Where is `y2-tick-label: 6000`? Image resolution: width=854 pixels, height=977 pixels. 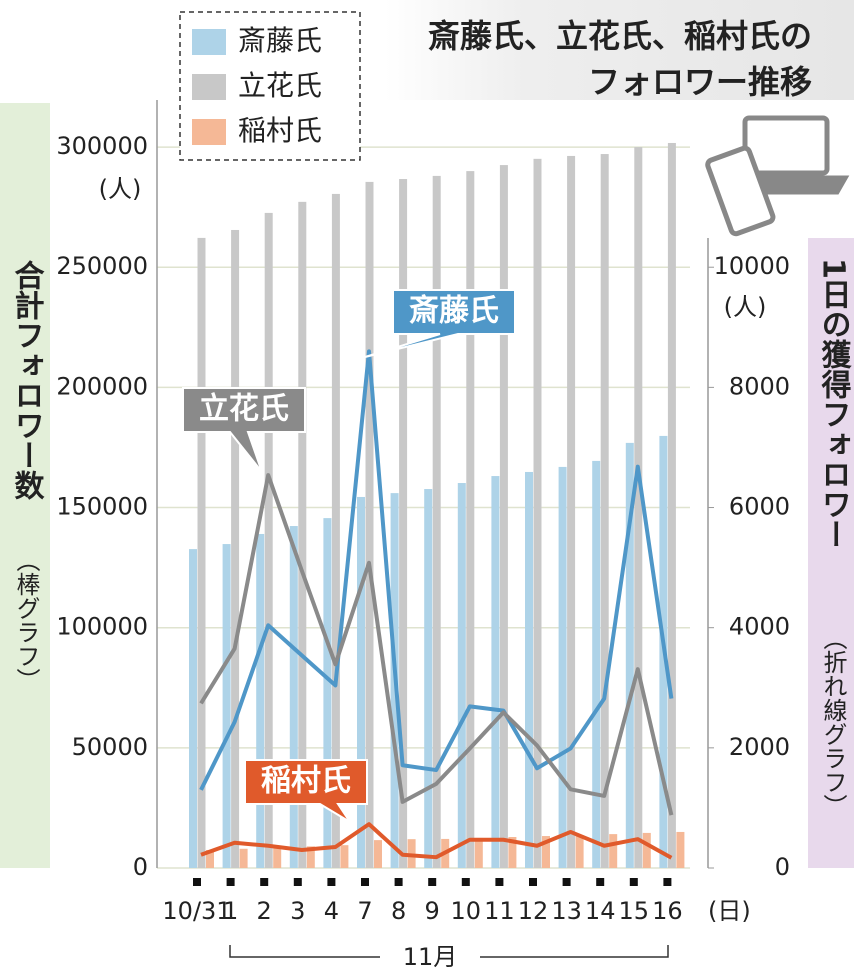 y2-tick-label: 6000 is located at coordinates (759, 507).